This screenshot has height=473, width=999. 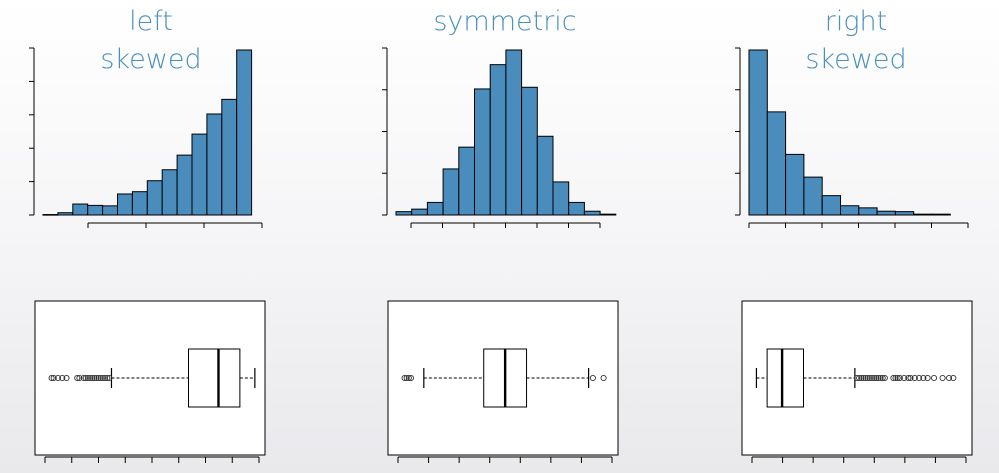 What do you see at coordinates (856, 21) in the screenshot?
I see `chart-title: right` at bounding box center [856, 21].